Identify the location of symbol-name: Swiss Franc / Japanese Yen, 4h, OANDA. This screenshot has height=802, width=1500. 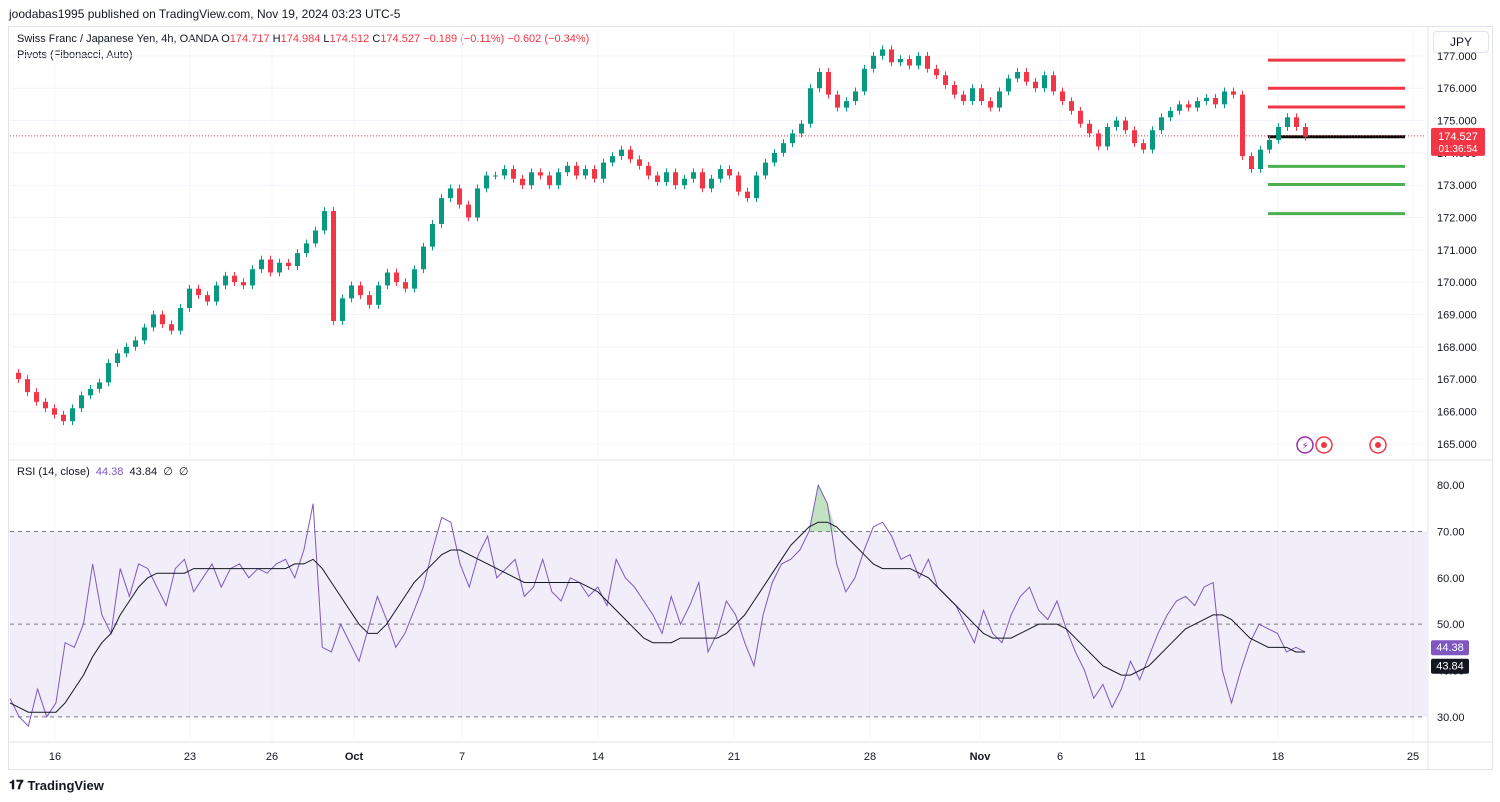
(118, 39).